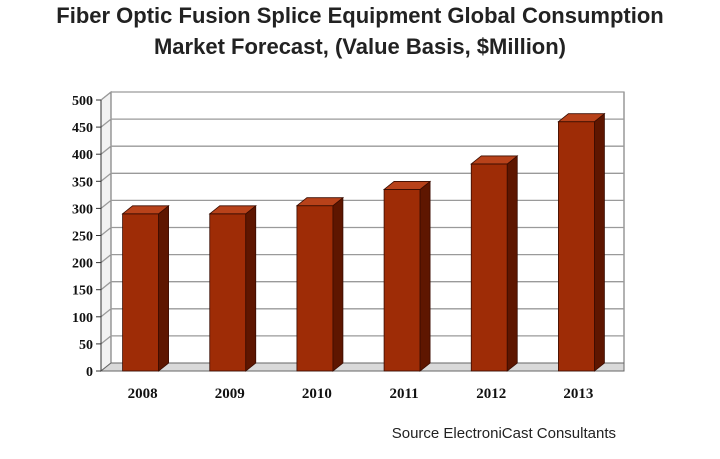 This screenshot has height=459, width=720. I want to click on floor, so click(362, 367).